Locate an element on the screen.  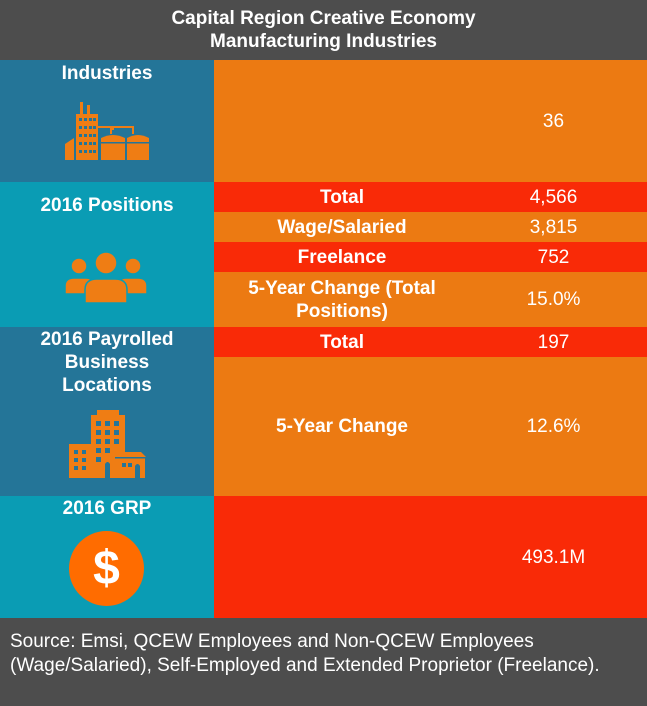
dollar-icon: $ is located at coordinates (106, 568).